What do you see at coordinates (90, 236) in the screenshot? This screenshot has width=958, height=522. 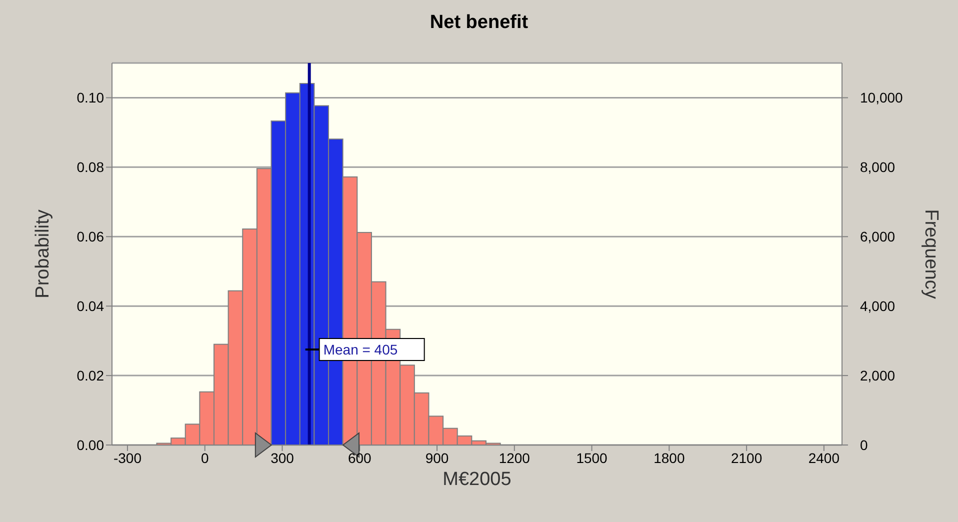 I see `y-tick-label: 0.06` at bounding box center [90, 236].